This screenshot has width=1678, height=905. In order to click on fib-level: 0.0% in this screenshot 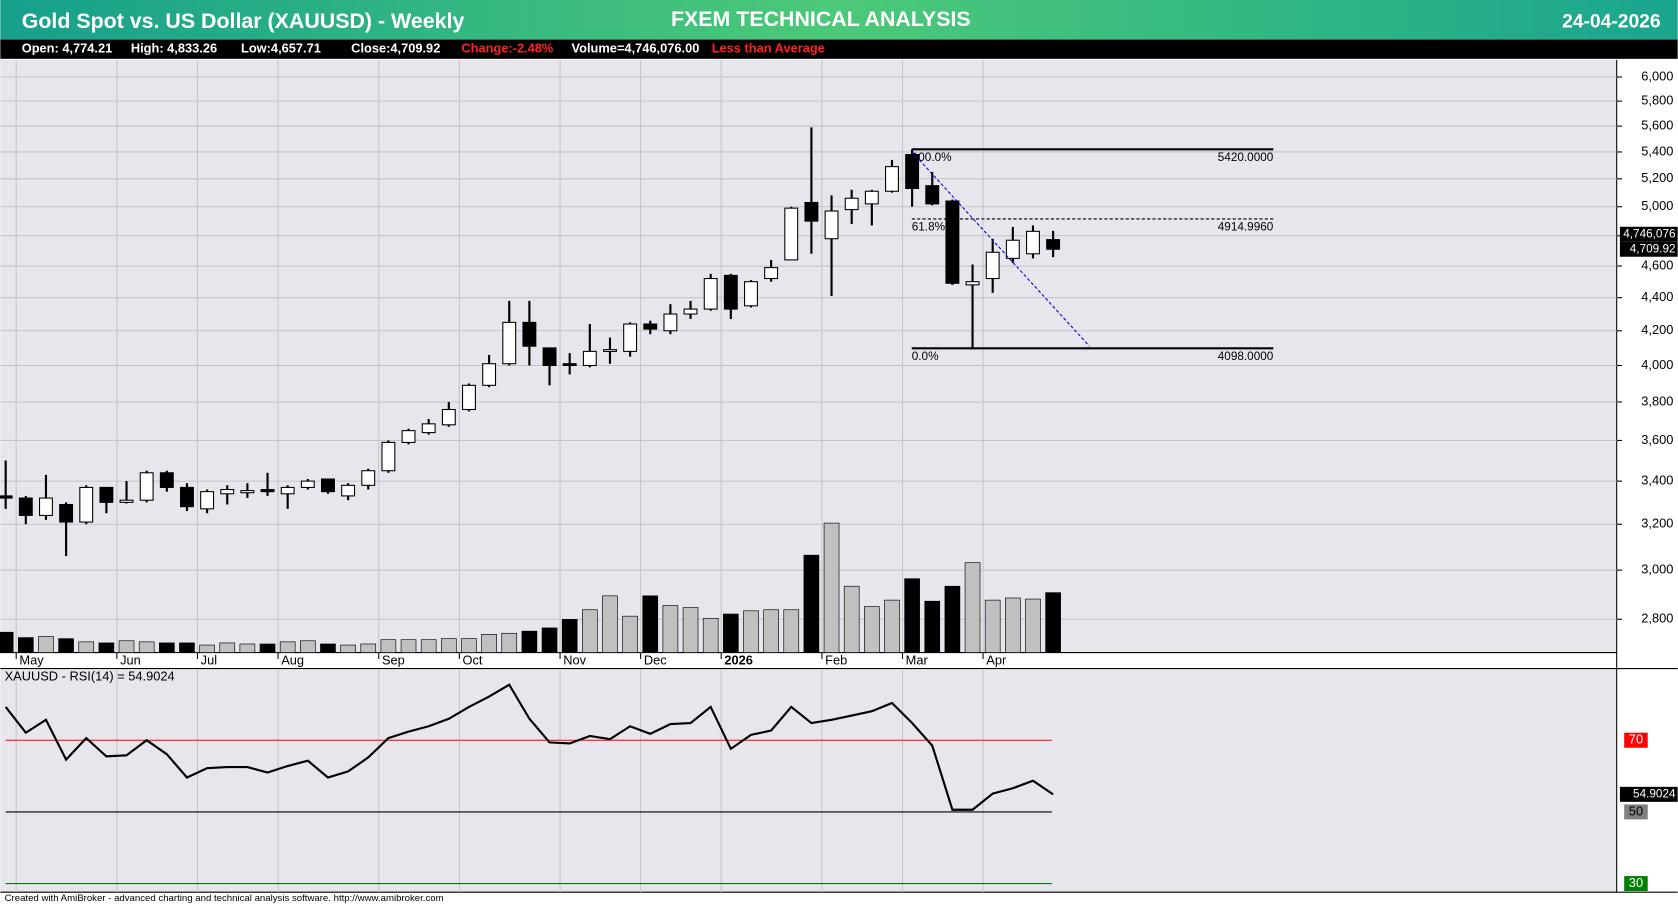, I will do `click(925, 356)`.